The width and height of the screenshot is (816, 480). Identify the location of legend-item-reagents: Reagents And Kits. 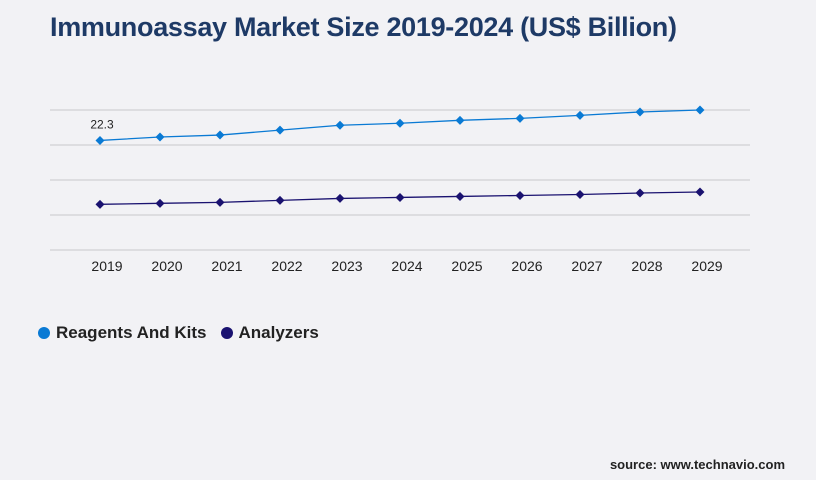
(122, 333).